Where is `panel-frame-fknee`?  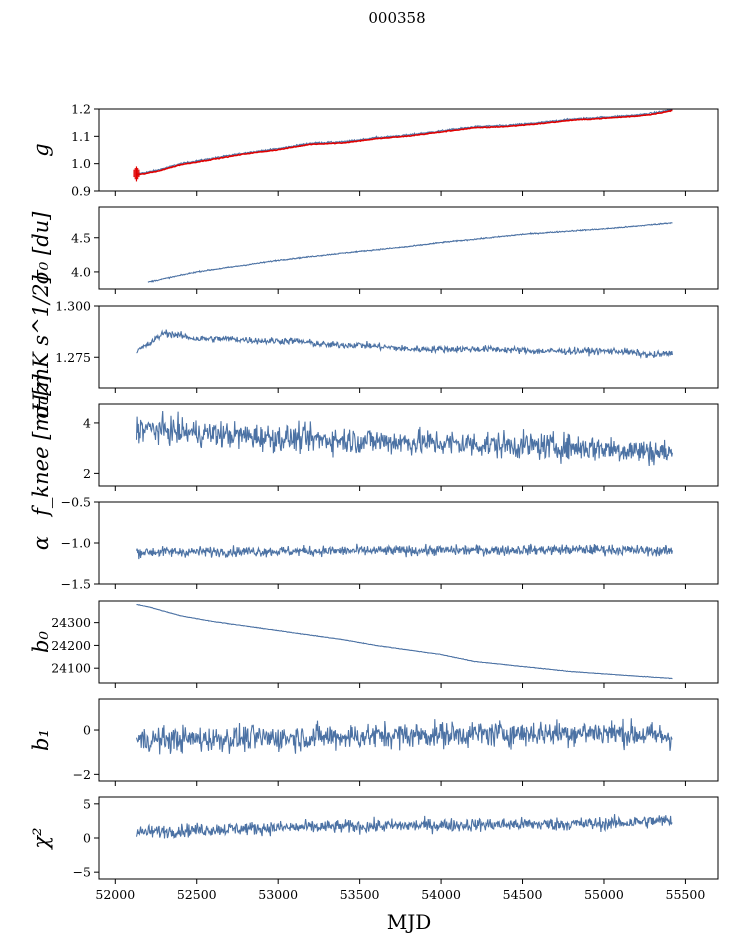
panel-frame-fknee is located at coordinates (408, 445).